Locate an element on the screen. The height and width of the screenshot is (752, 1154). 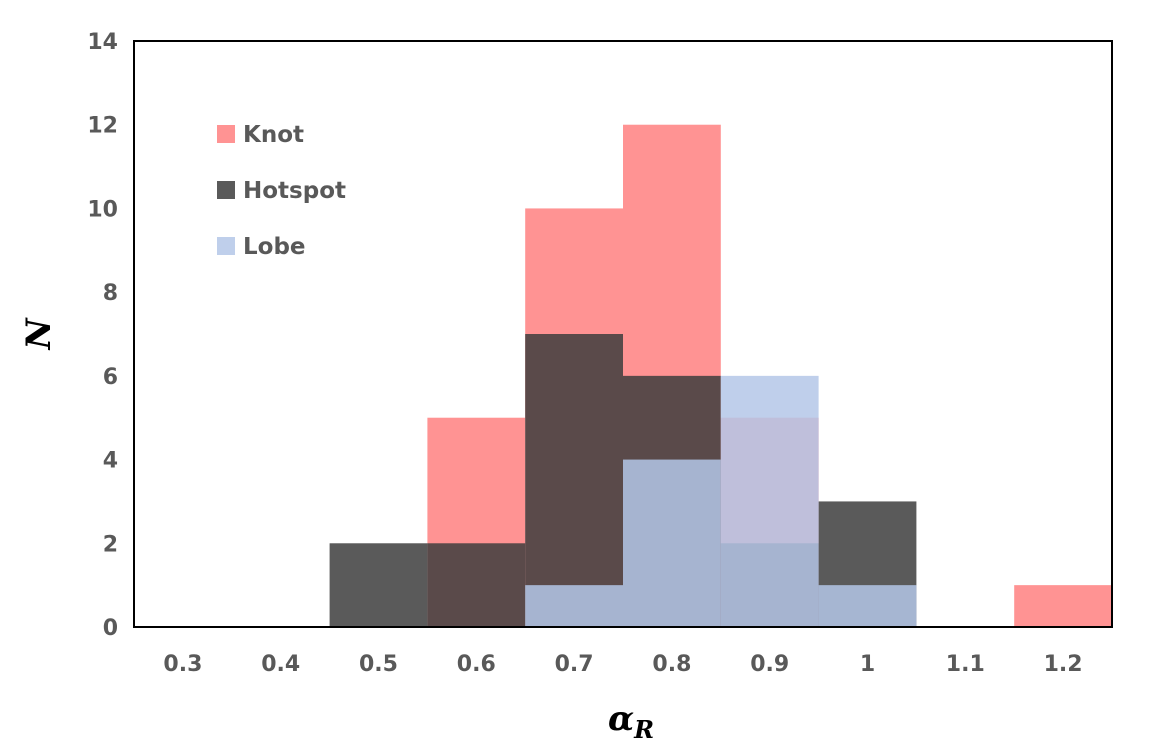
x-tick-label: 0.4 is located at coordinates (280, 664).